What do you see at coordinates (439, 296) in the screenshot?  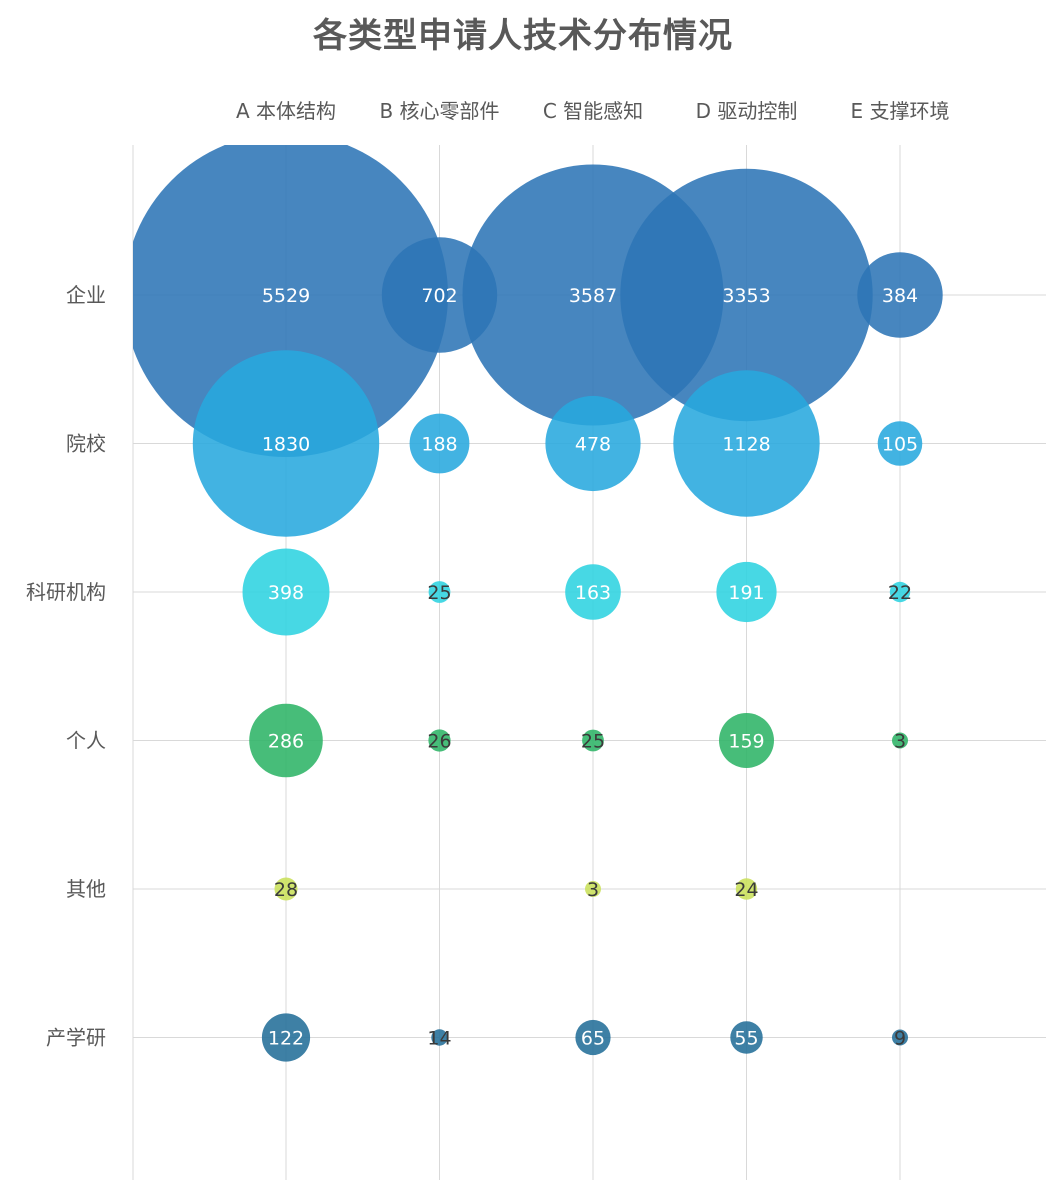 I see `bubble-value-label: 702` at bounding box center [439, 296].